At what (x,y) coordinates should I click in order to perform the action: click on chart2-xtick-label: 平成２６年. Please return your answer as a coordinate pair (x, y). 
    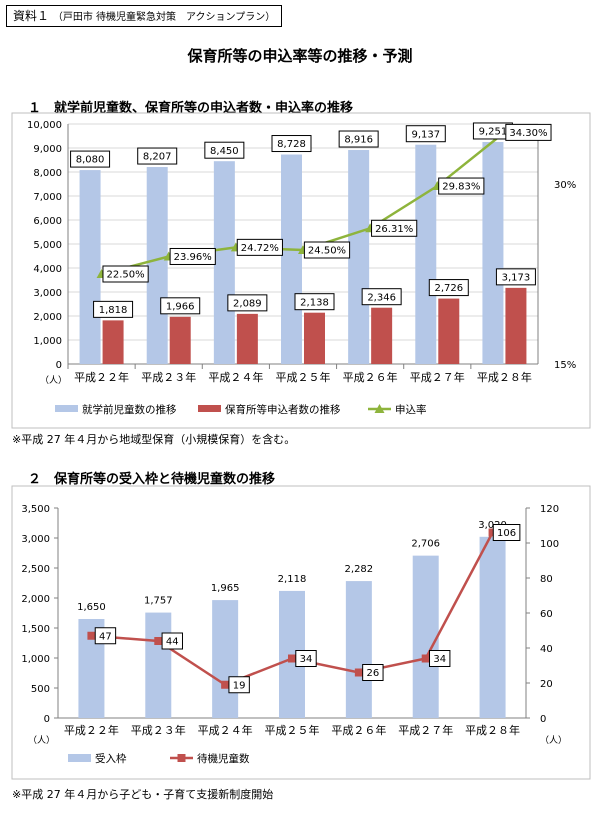
    Looking at the image, I should click on (358, 730).